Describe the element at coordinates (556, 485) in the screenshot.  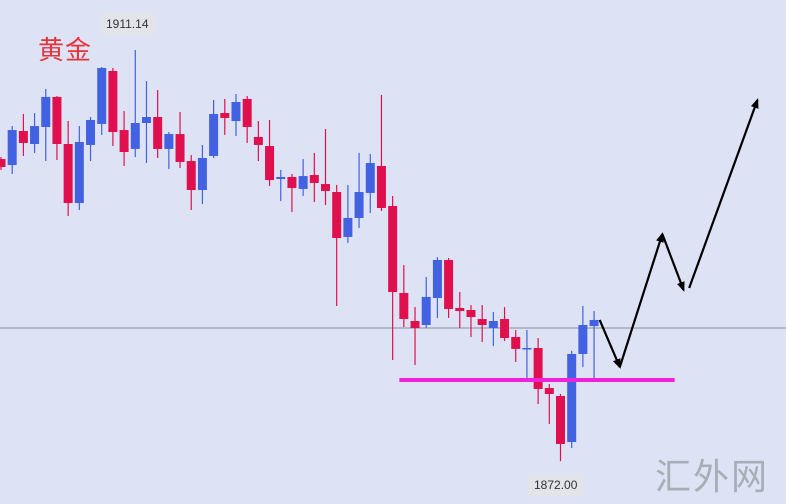
I see `low-price-label: 1872.00` at that location.